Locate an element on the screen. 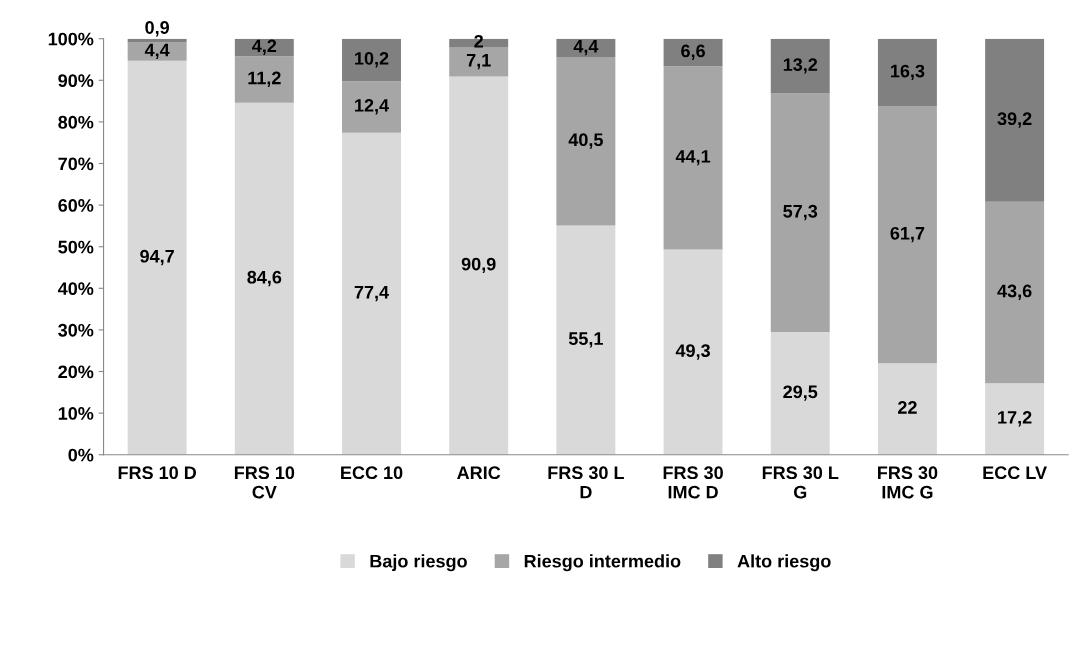 The height and width of the screenshot is (645, 1090). data-label: 7,1 is located at coordinates (478, 62).